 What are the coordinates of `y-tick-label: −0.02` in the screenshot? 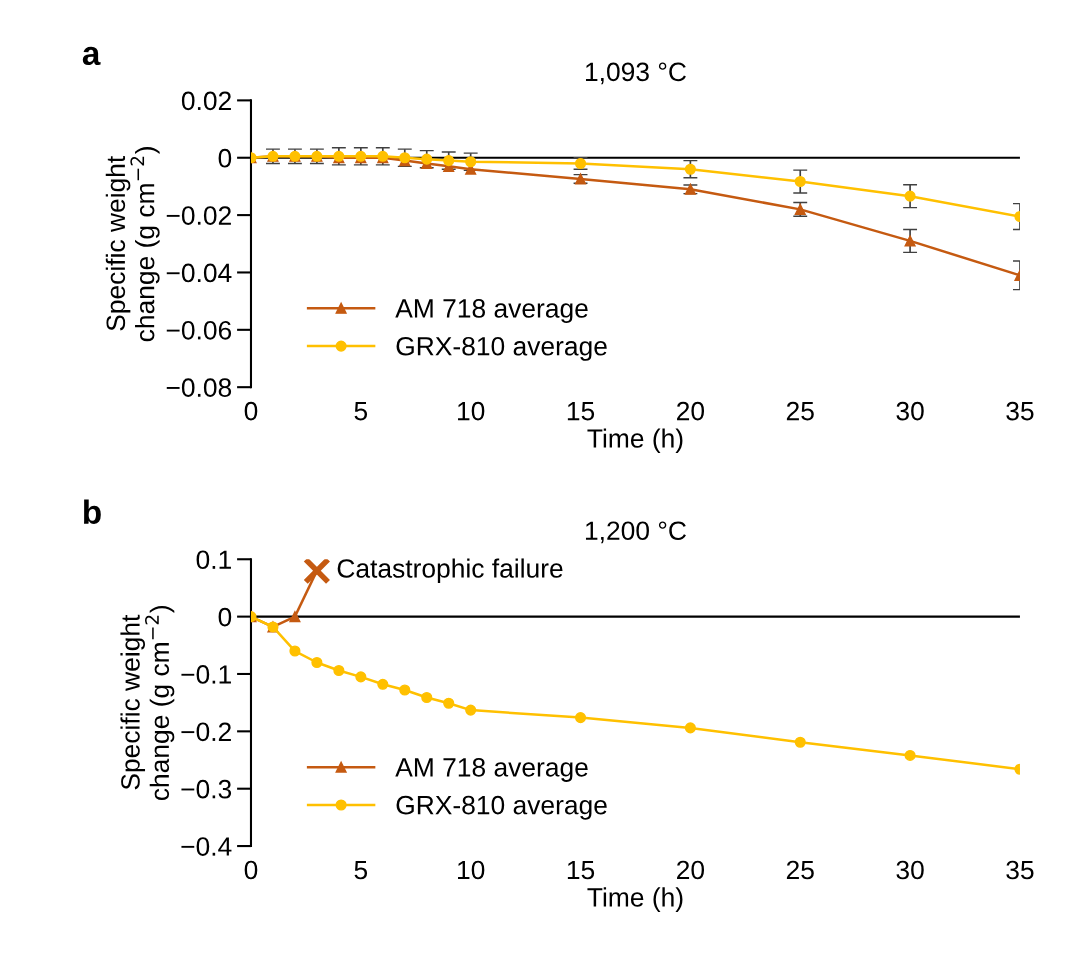 It's located at (198, 215).